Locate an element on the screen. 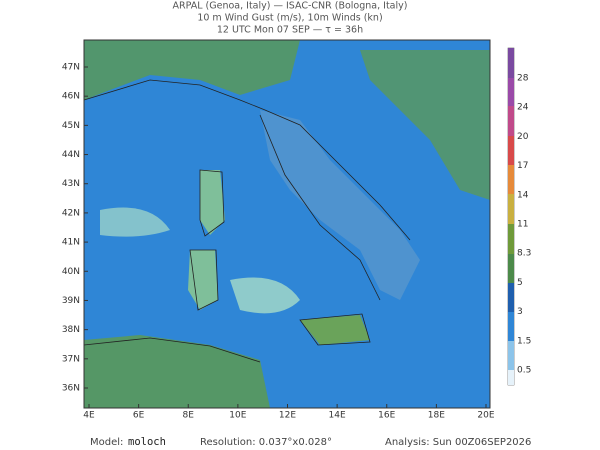 This screenshot has width=600, height=450. lat-label: 41N is located at coordinates (71, 243).